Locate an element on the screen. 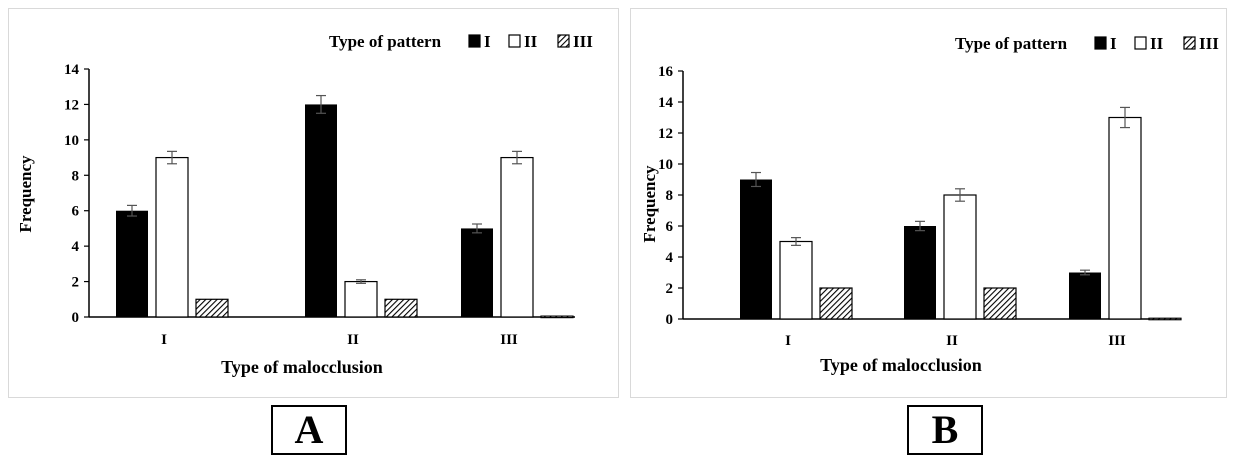 This screenshot has height=461, width=1236. panel-label-b: B is located at coordinates (945, 430).